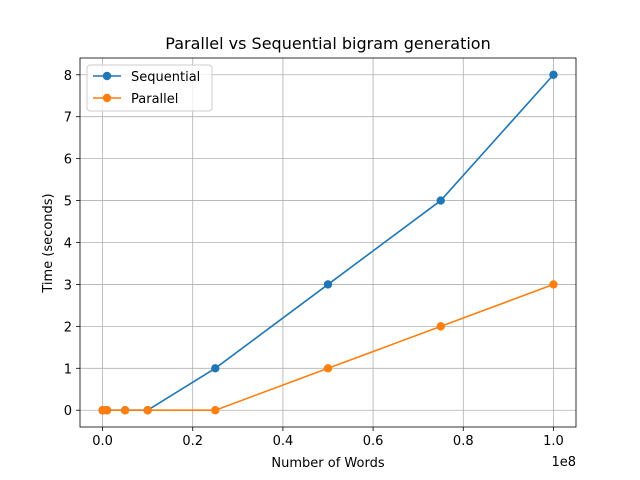 This screenshot has height=480, width=640. What do you see at coordinates (463, 441) in the screenshot?
I see `x-tick-label: 0.8` at bounding box center [463, 441].